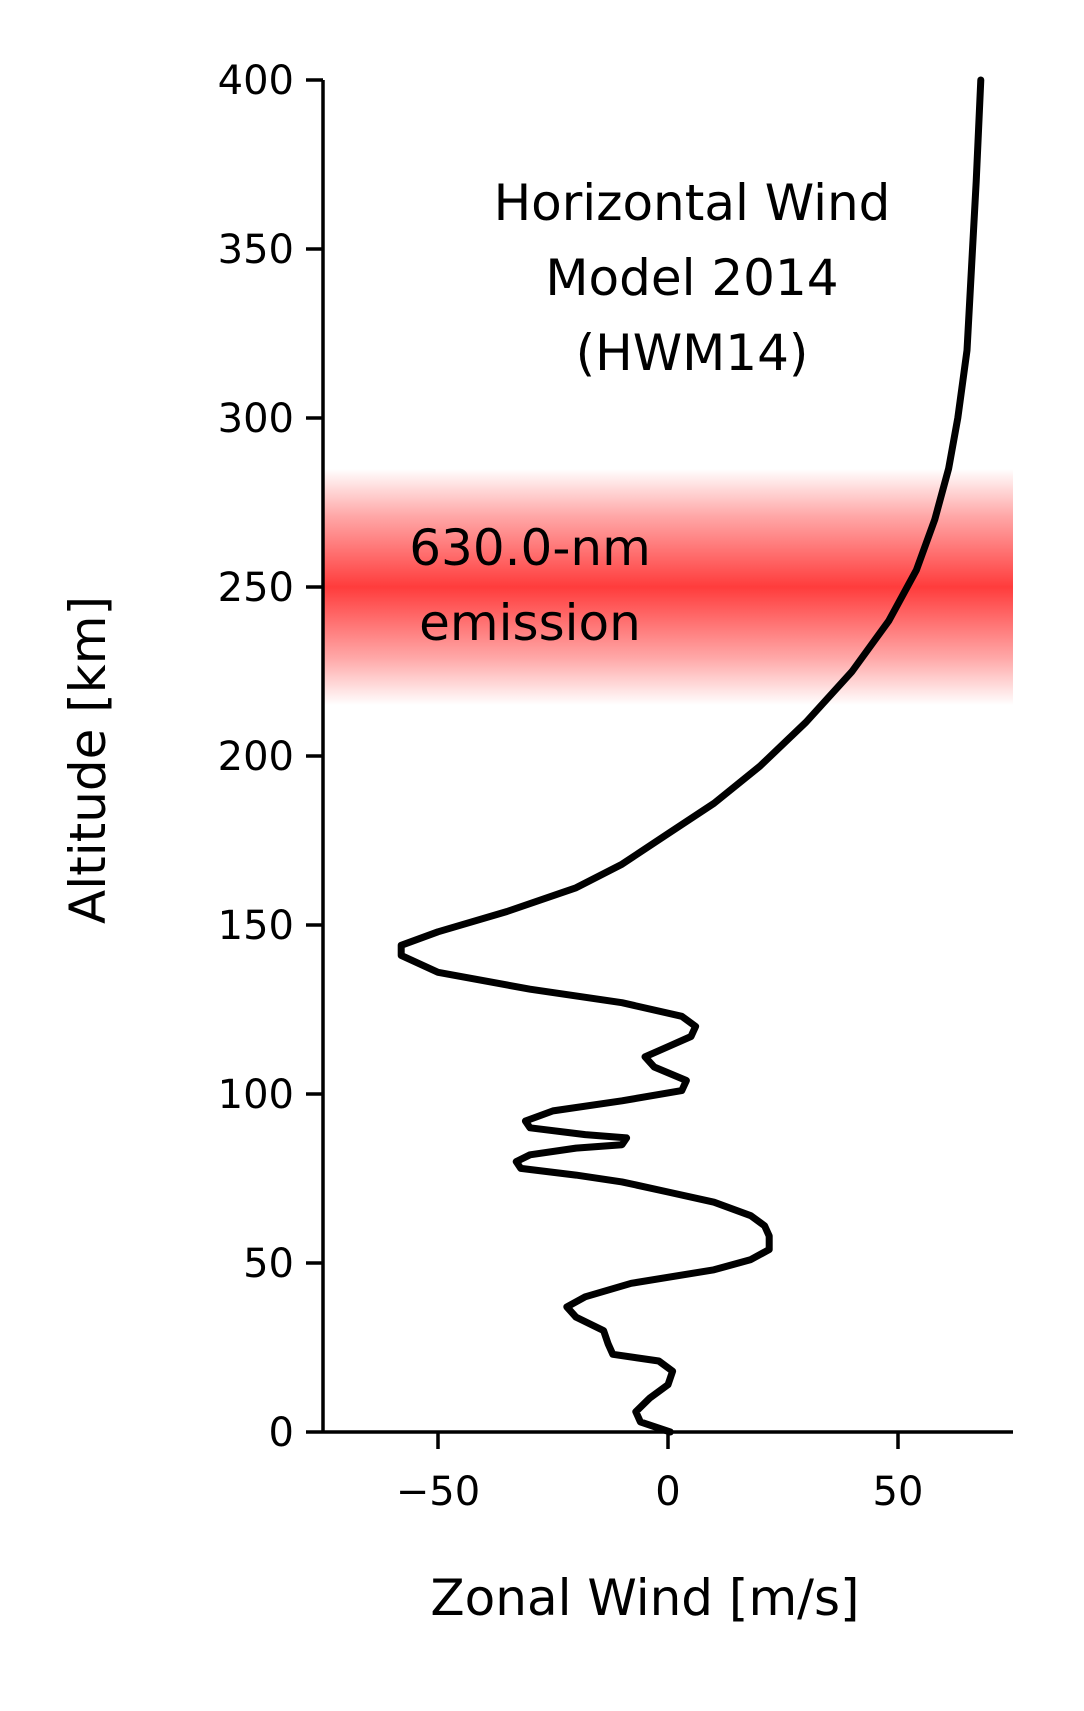 This screenshot has width=1084, height=1711. What do you see at coordinates (667, 1492) in the screenshot?
I see `x-tick-label: 0` at bounding box center [667, 1492].